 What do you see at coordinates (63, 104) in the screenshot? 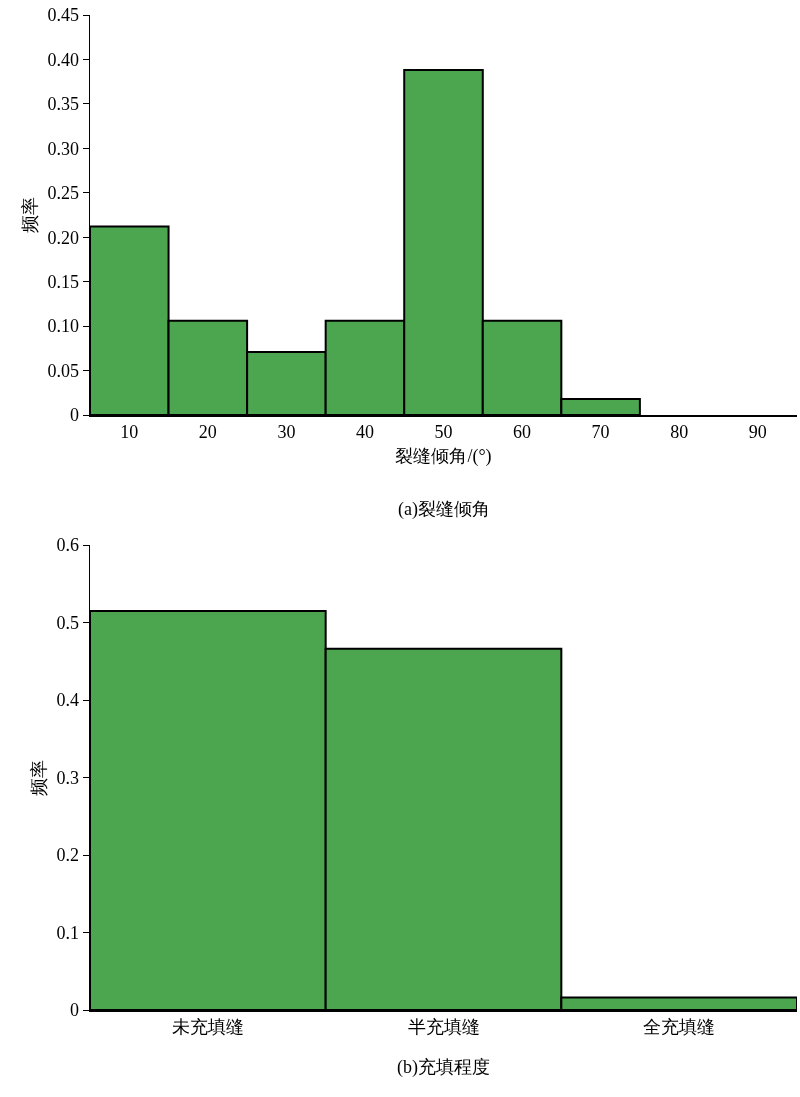
I see `y-tick-label: 0.35` at bounding box center [63, 104].